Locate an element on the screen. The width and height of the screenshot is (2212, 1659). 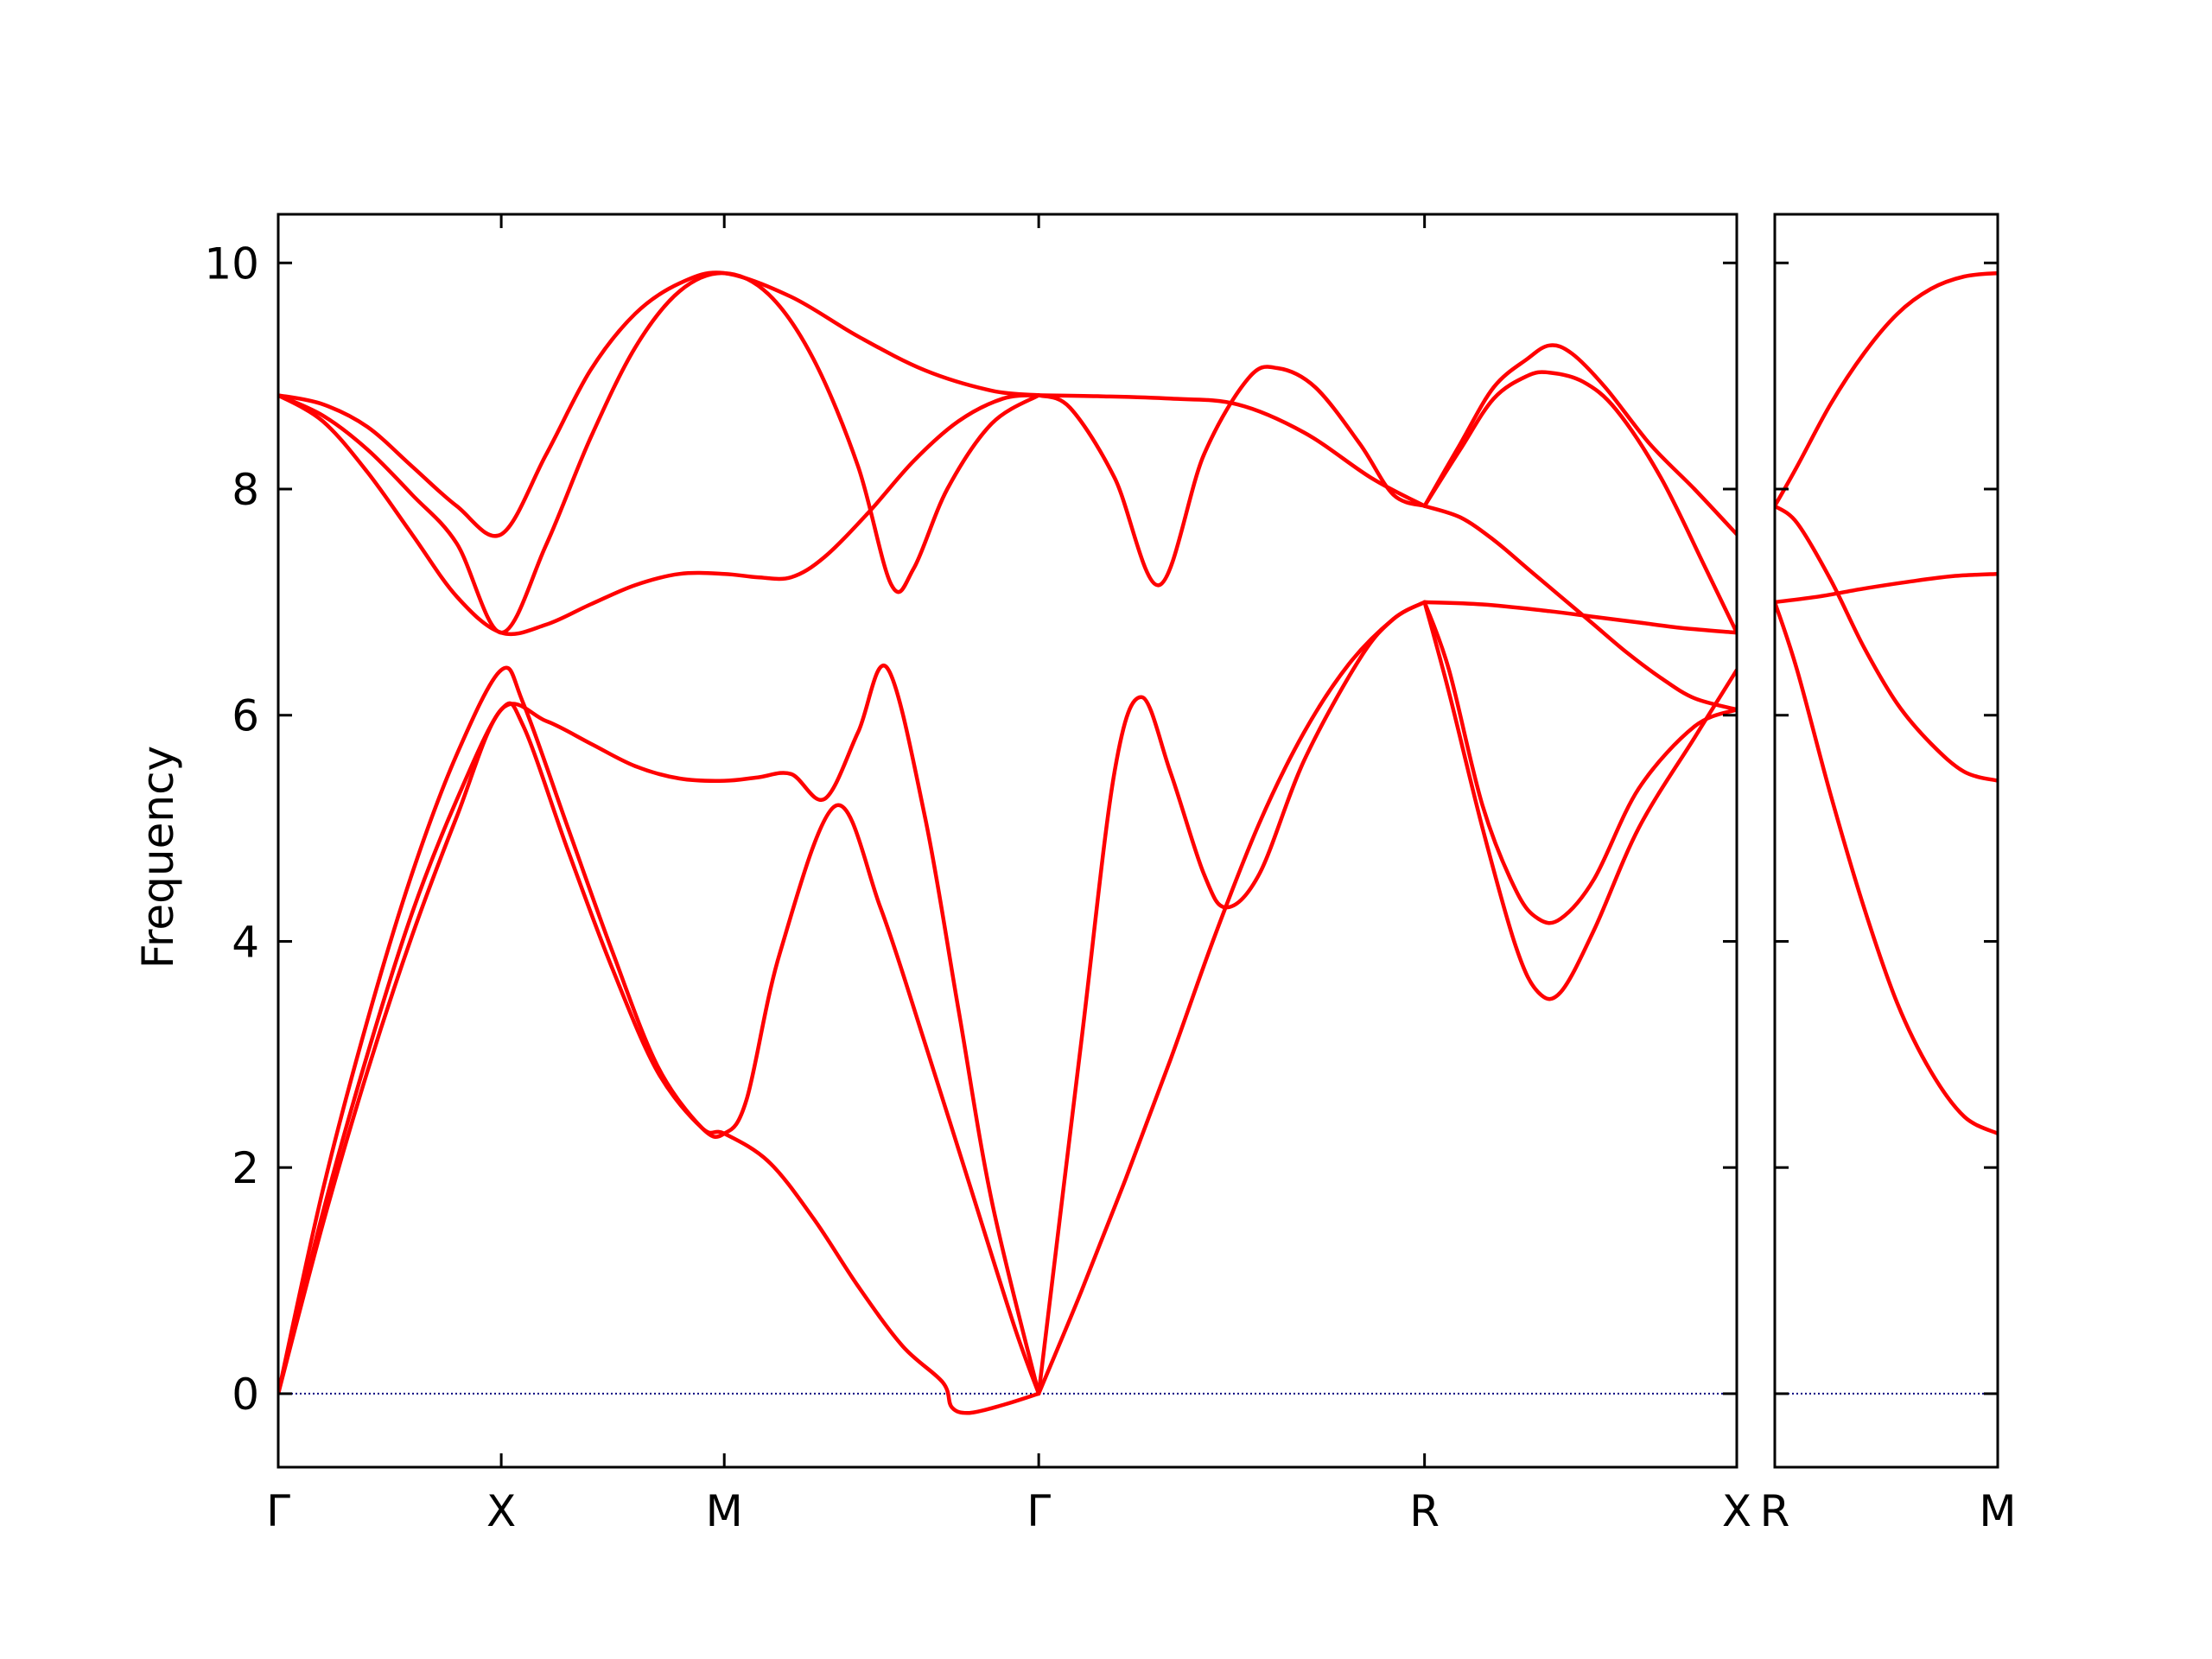
y-tick-label: 4 is located at coordinates (245, 942).